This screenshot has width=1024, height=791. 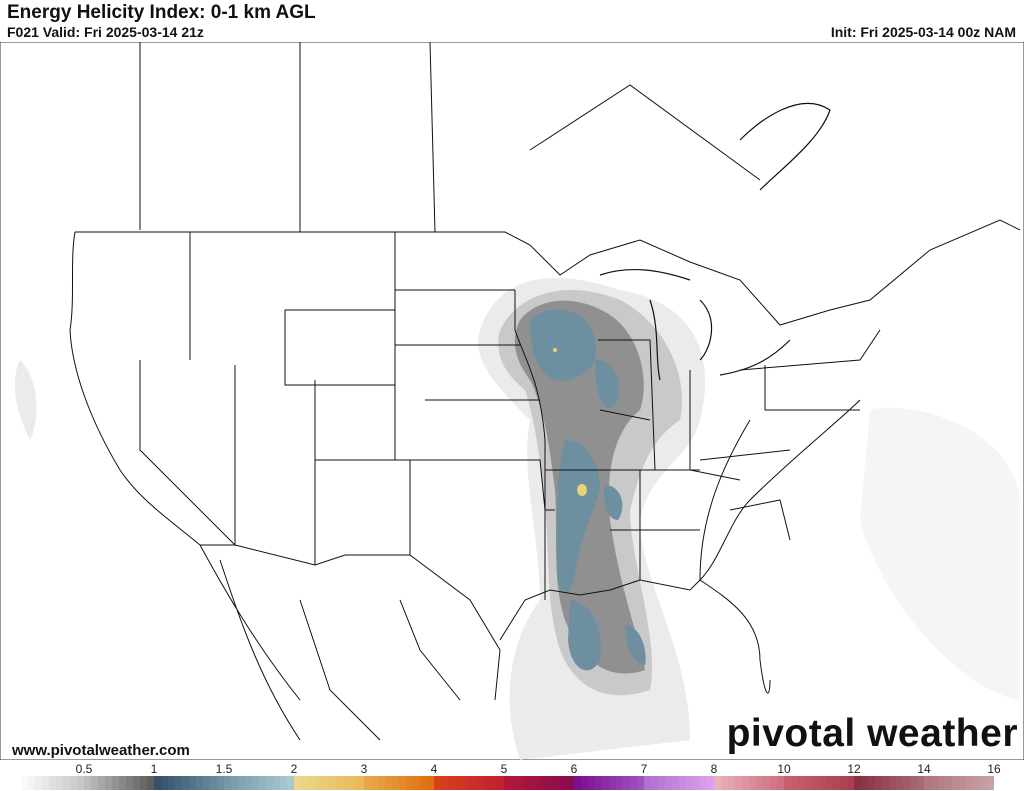 I want to click on website-link: www.pivotalweather.com, so click(x=101, y=750).